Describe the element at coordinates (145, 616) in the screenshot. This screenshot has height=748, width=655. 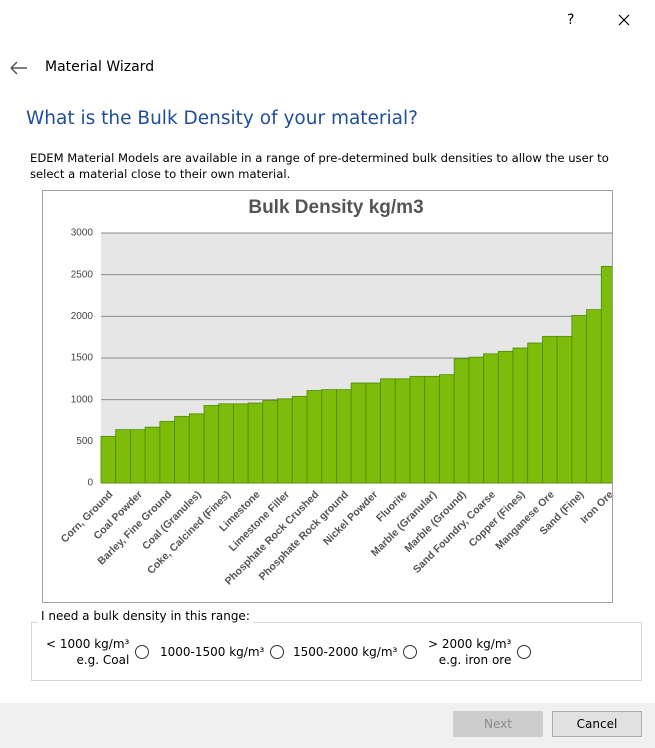
I see `group-legend: I need a bulk density in this range:` at that location.